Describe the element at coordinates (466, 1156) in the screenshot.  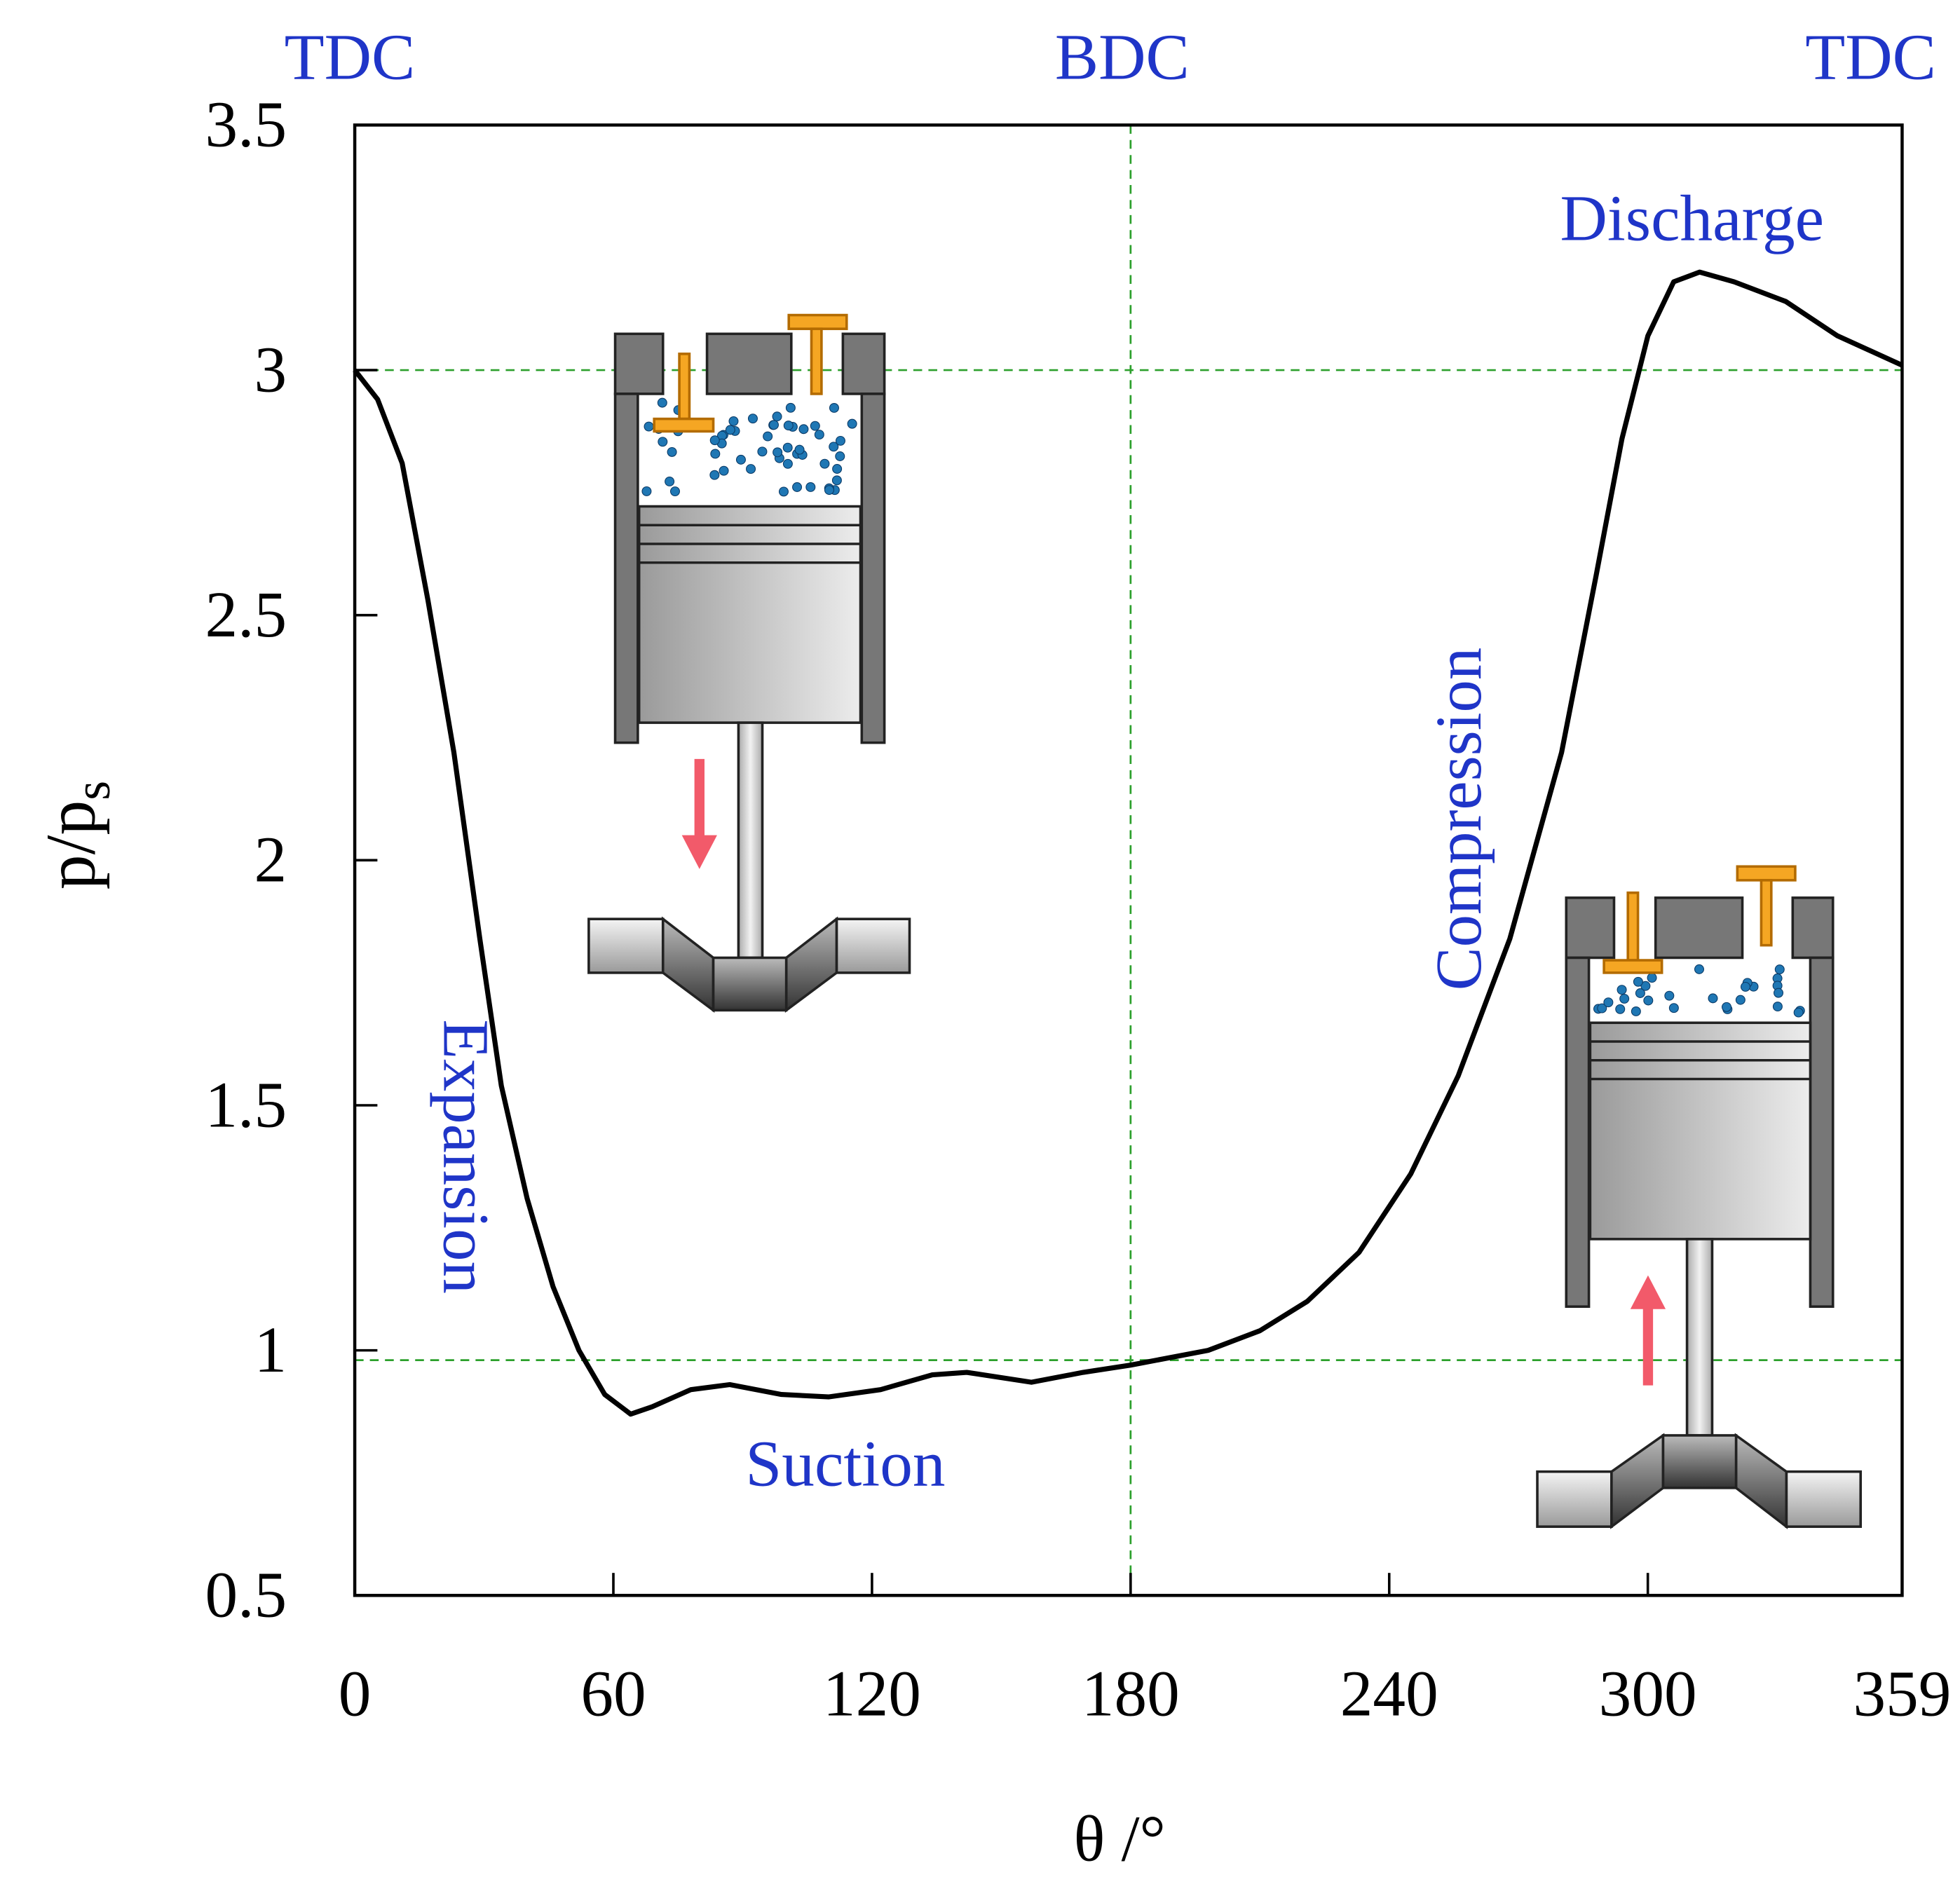
I see `annotation: Expansion` at that location.